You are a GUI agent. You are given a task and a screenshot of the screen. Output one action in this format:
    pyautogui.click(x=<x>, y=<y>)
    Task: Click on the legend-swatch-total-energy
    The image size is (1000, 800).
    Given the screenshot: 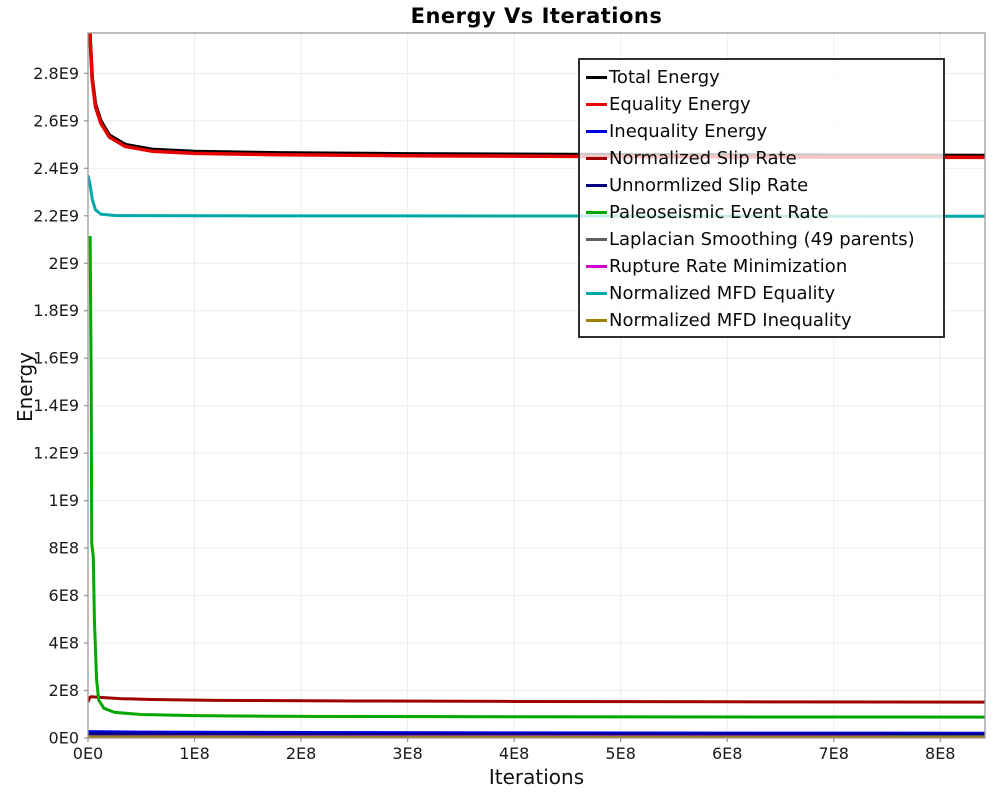 What is the action you would take?
    pyautogui.click(x=596, y=77)
    